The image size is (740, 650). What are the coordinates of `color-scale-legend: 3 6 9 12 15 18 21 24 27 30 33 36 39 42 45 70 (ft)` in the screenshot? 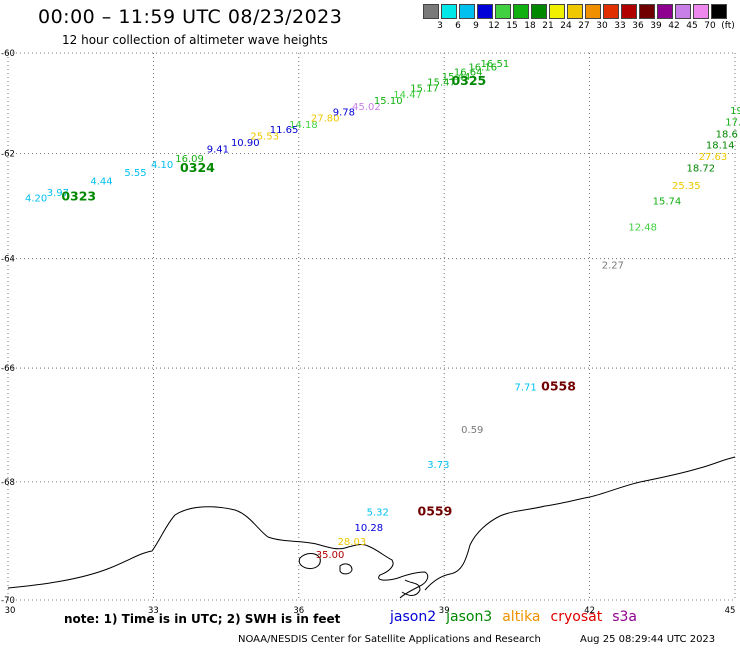 It's located at (579, 19).